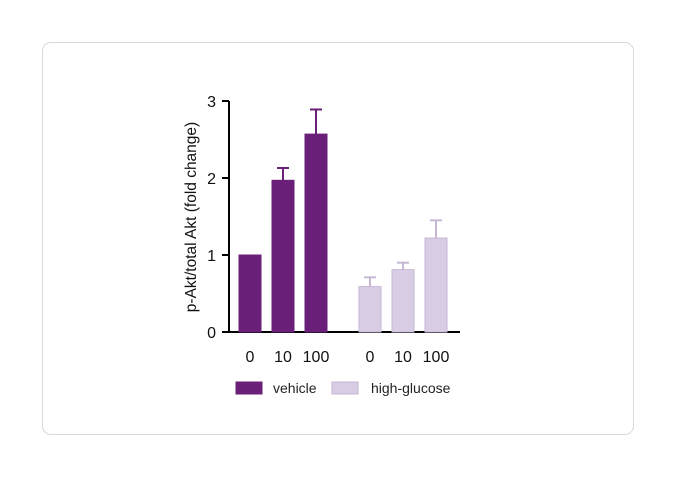 Image resolution: width=685 pixels, height=484 pixels. I want to click on legend-swatch-vehicle, so click(249, 388).